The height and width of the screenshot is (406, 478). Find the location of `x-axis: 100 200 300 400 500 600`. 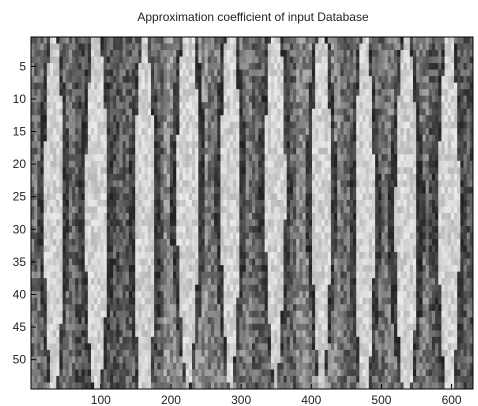

x-axis: 100 200 300 400 500 600 is located at coordinates (276, 395).